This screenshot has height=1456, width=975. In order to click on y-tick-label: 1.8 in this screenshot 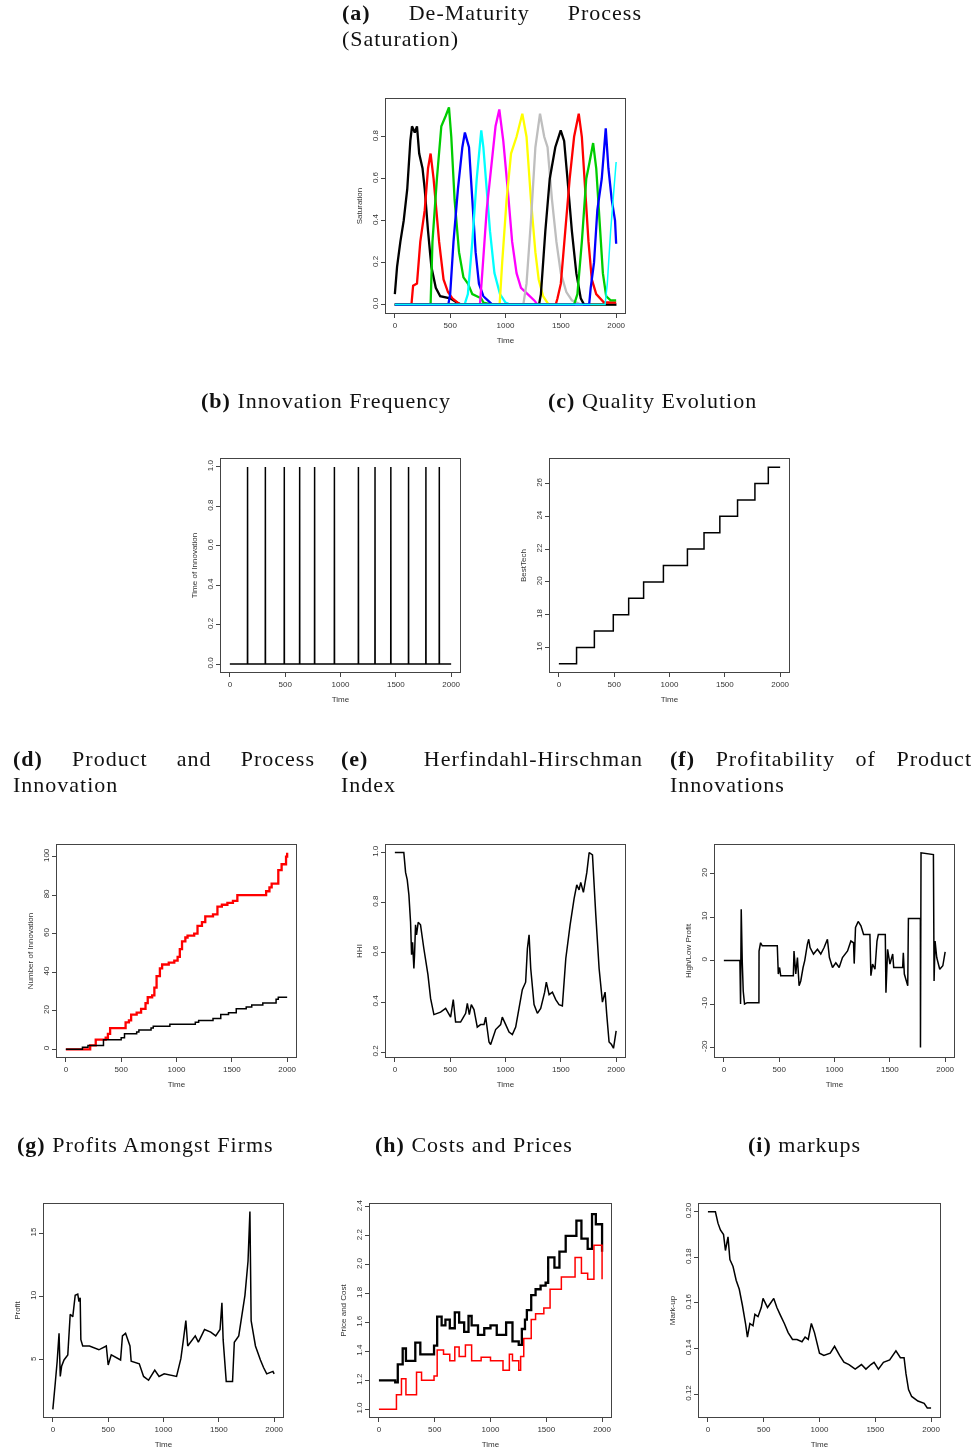, I will do `click(359, 1292)`.